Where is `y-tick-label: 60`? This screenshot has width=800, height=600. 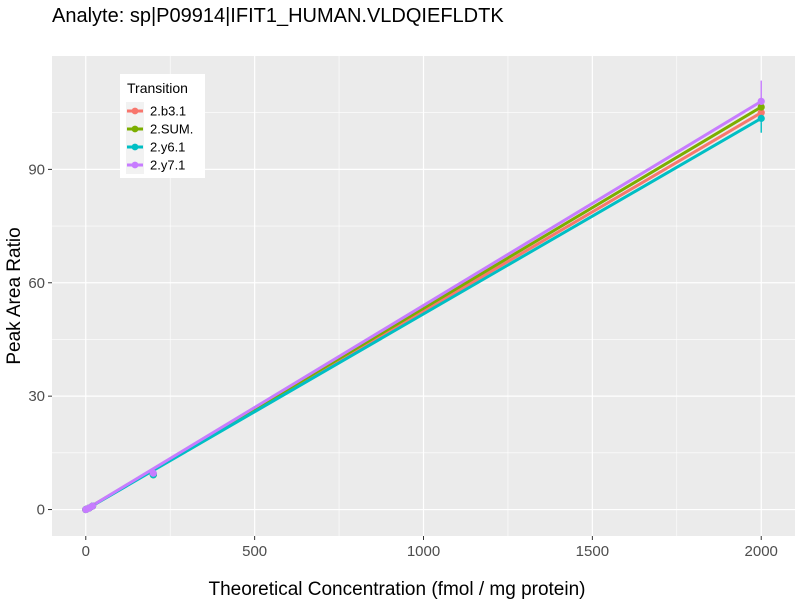 y-tick-label: 60 is located at coordinates (36, 283).